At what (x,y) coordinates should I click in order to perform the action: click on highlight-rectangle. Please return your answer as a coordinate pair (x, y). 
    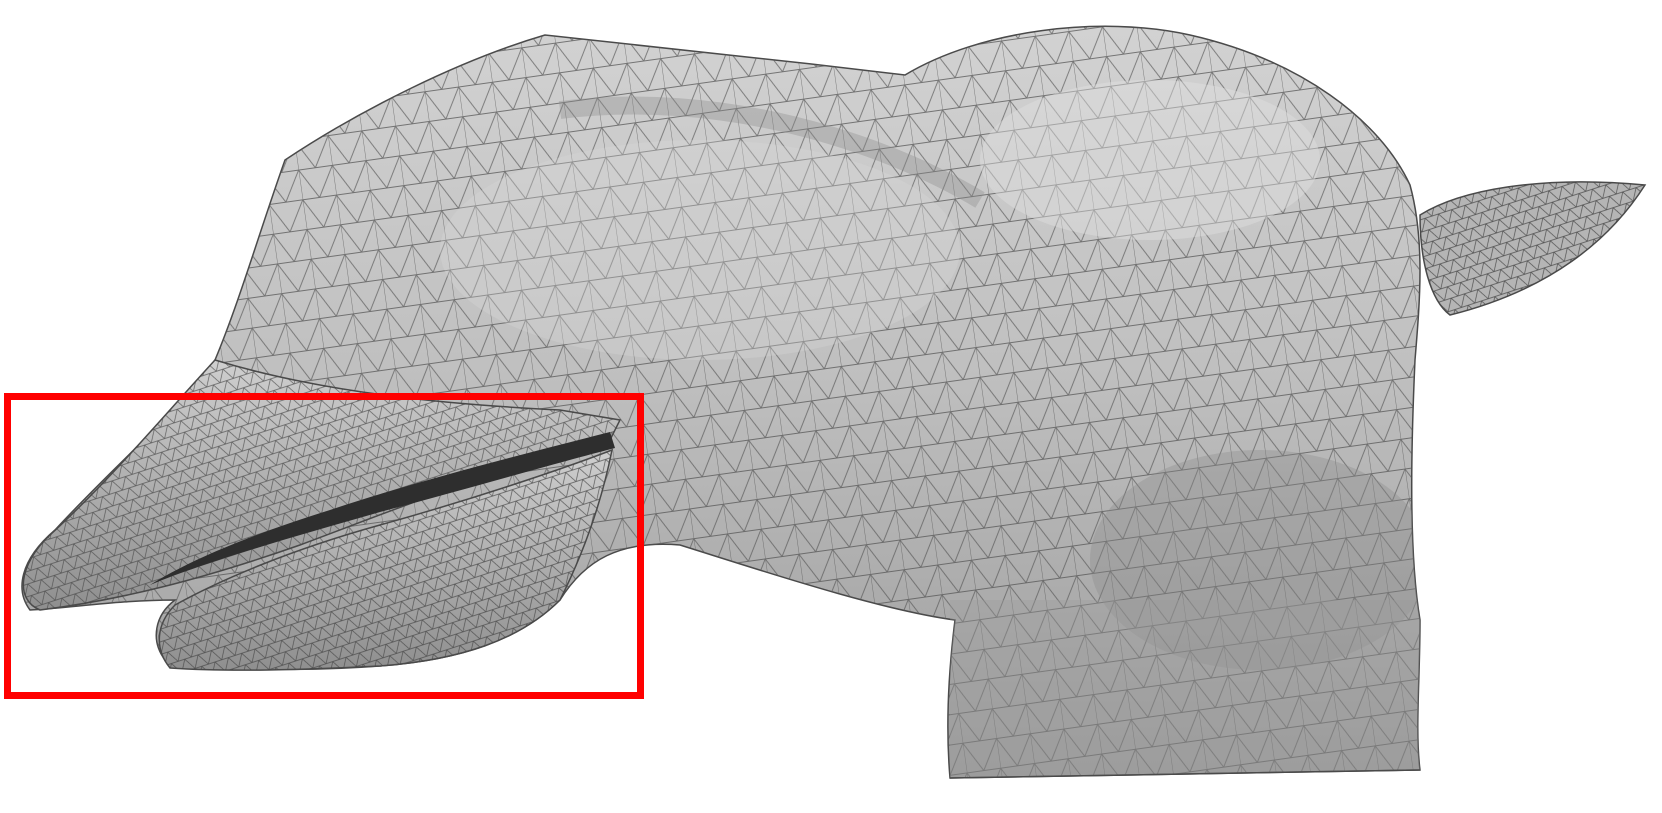
    Looking at the image, I should click on (324, 546).